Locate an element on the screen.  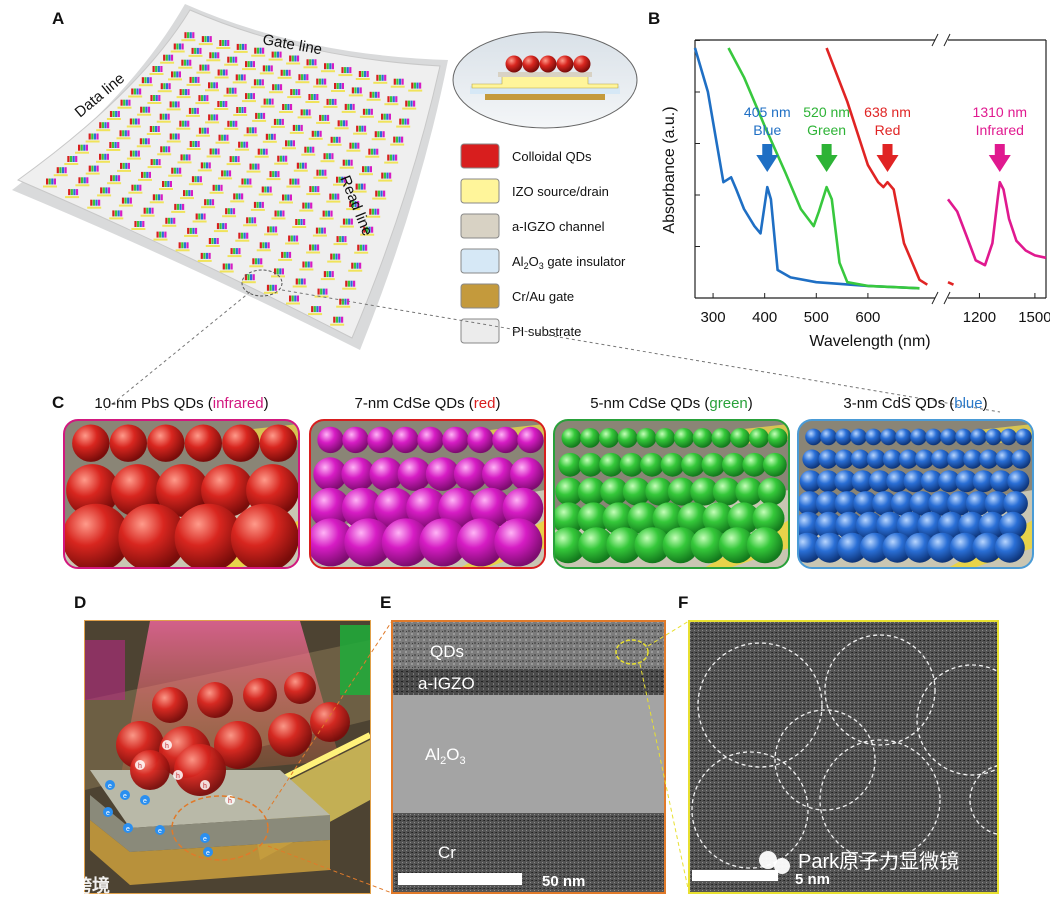
connector-right is located at coordinates (641, 351).